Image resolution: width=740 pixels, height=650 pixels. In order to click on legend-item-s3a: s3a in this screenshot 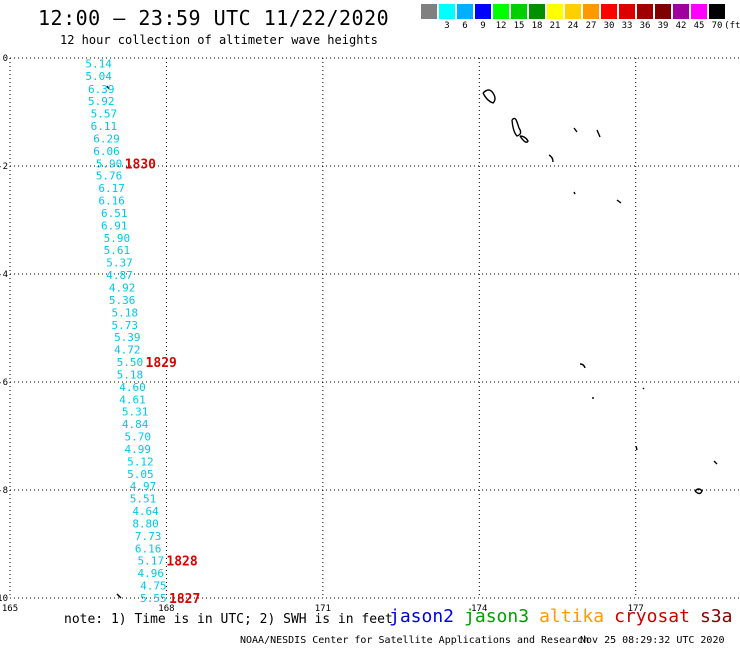, I will do `click(716, 616)`.